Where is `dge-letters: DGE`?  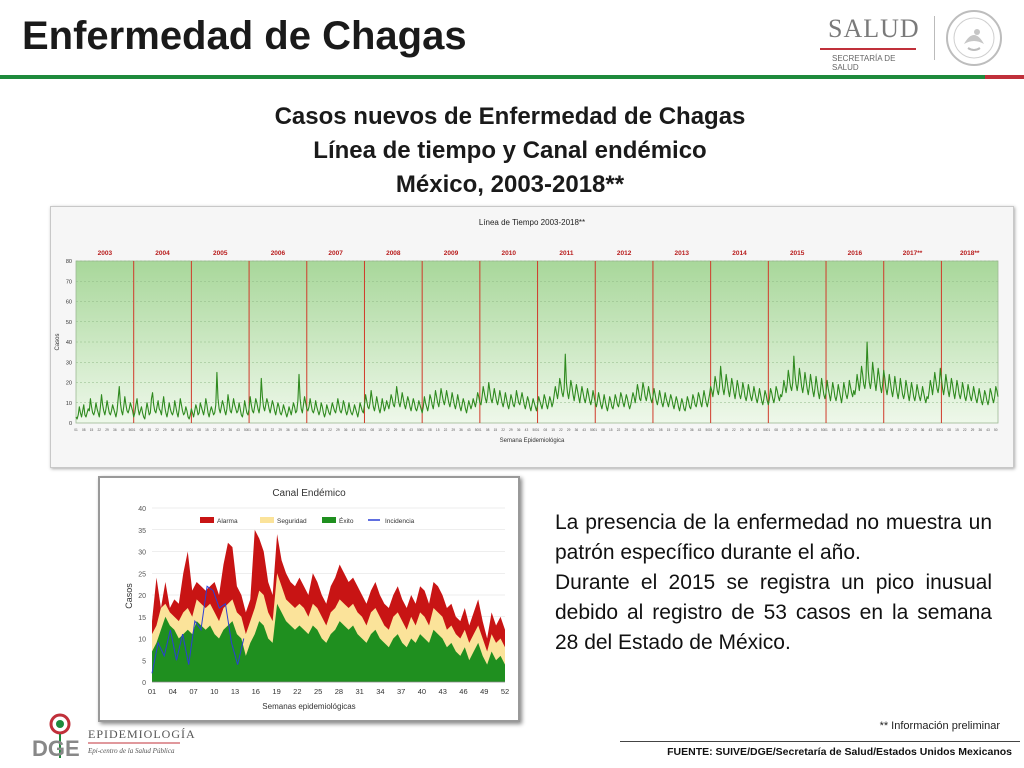 dge-letters: DGE is located at coordinates (56, 748).